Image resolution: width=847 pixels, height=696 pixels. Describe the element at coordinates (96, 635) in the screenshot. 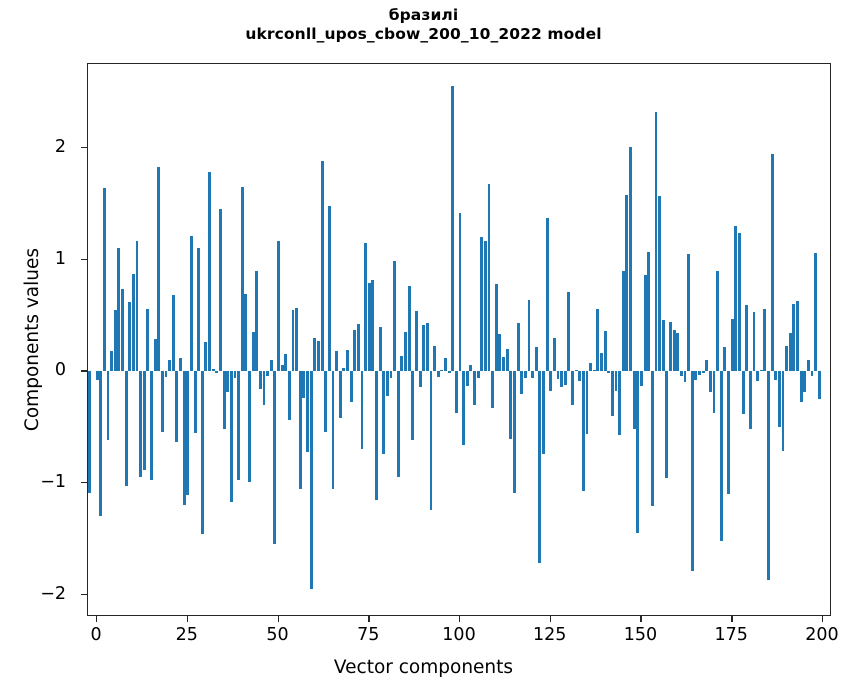

I see `x-tick-label: 0` at that location.